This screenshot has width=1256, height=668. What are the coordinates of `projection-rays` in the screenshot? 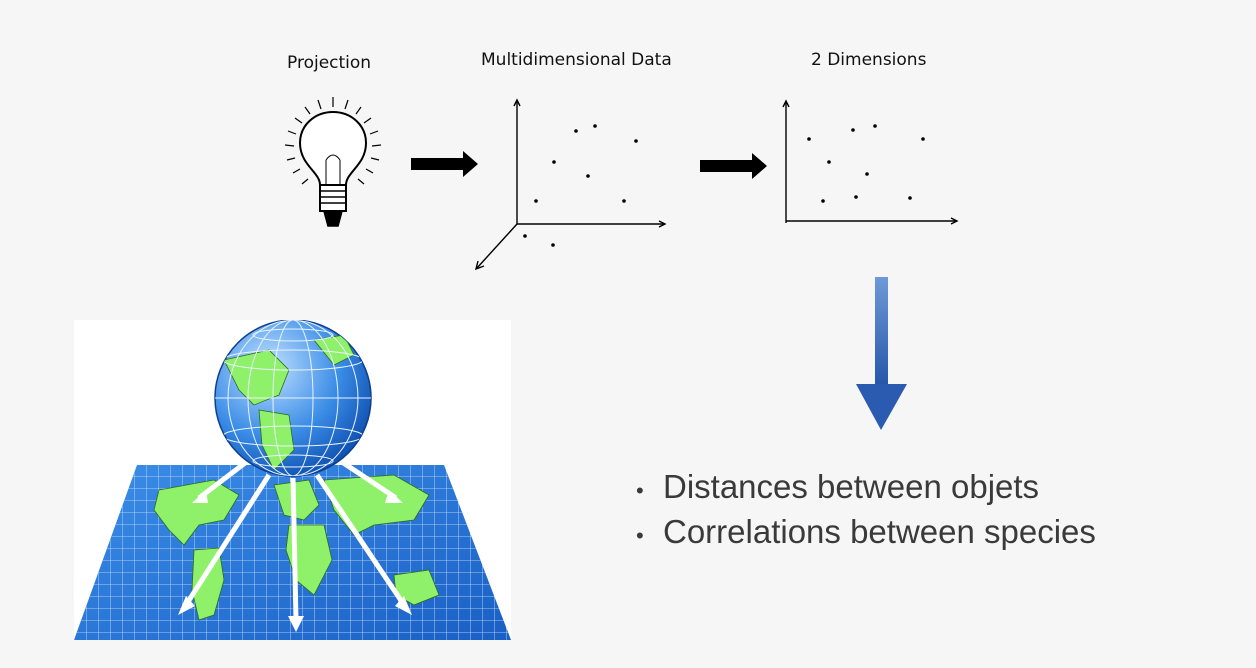 It's located at (295, 539).